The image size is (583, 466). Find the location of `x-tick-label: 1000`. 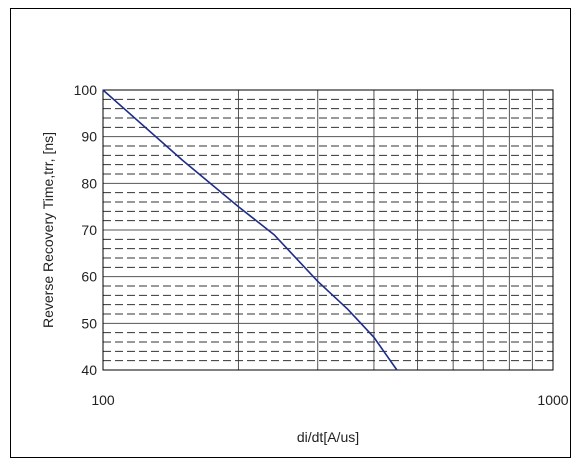

x-tick-label: 1000 is located at coordinates (552, 400).